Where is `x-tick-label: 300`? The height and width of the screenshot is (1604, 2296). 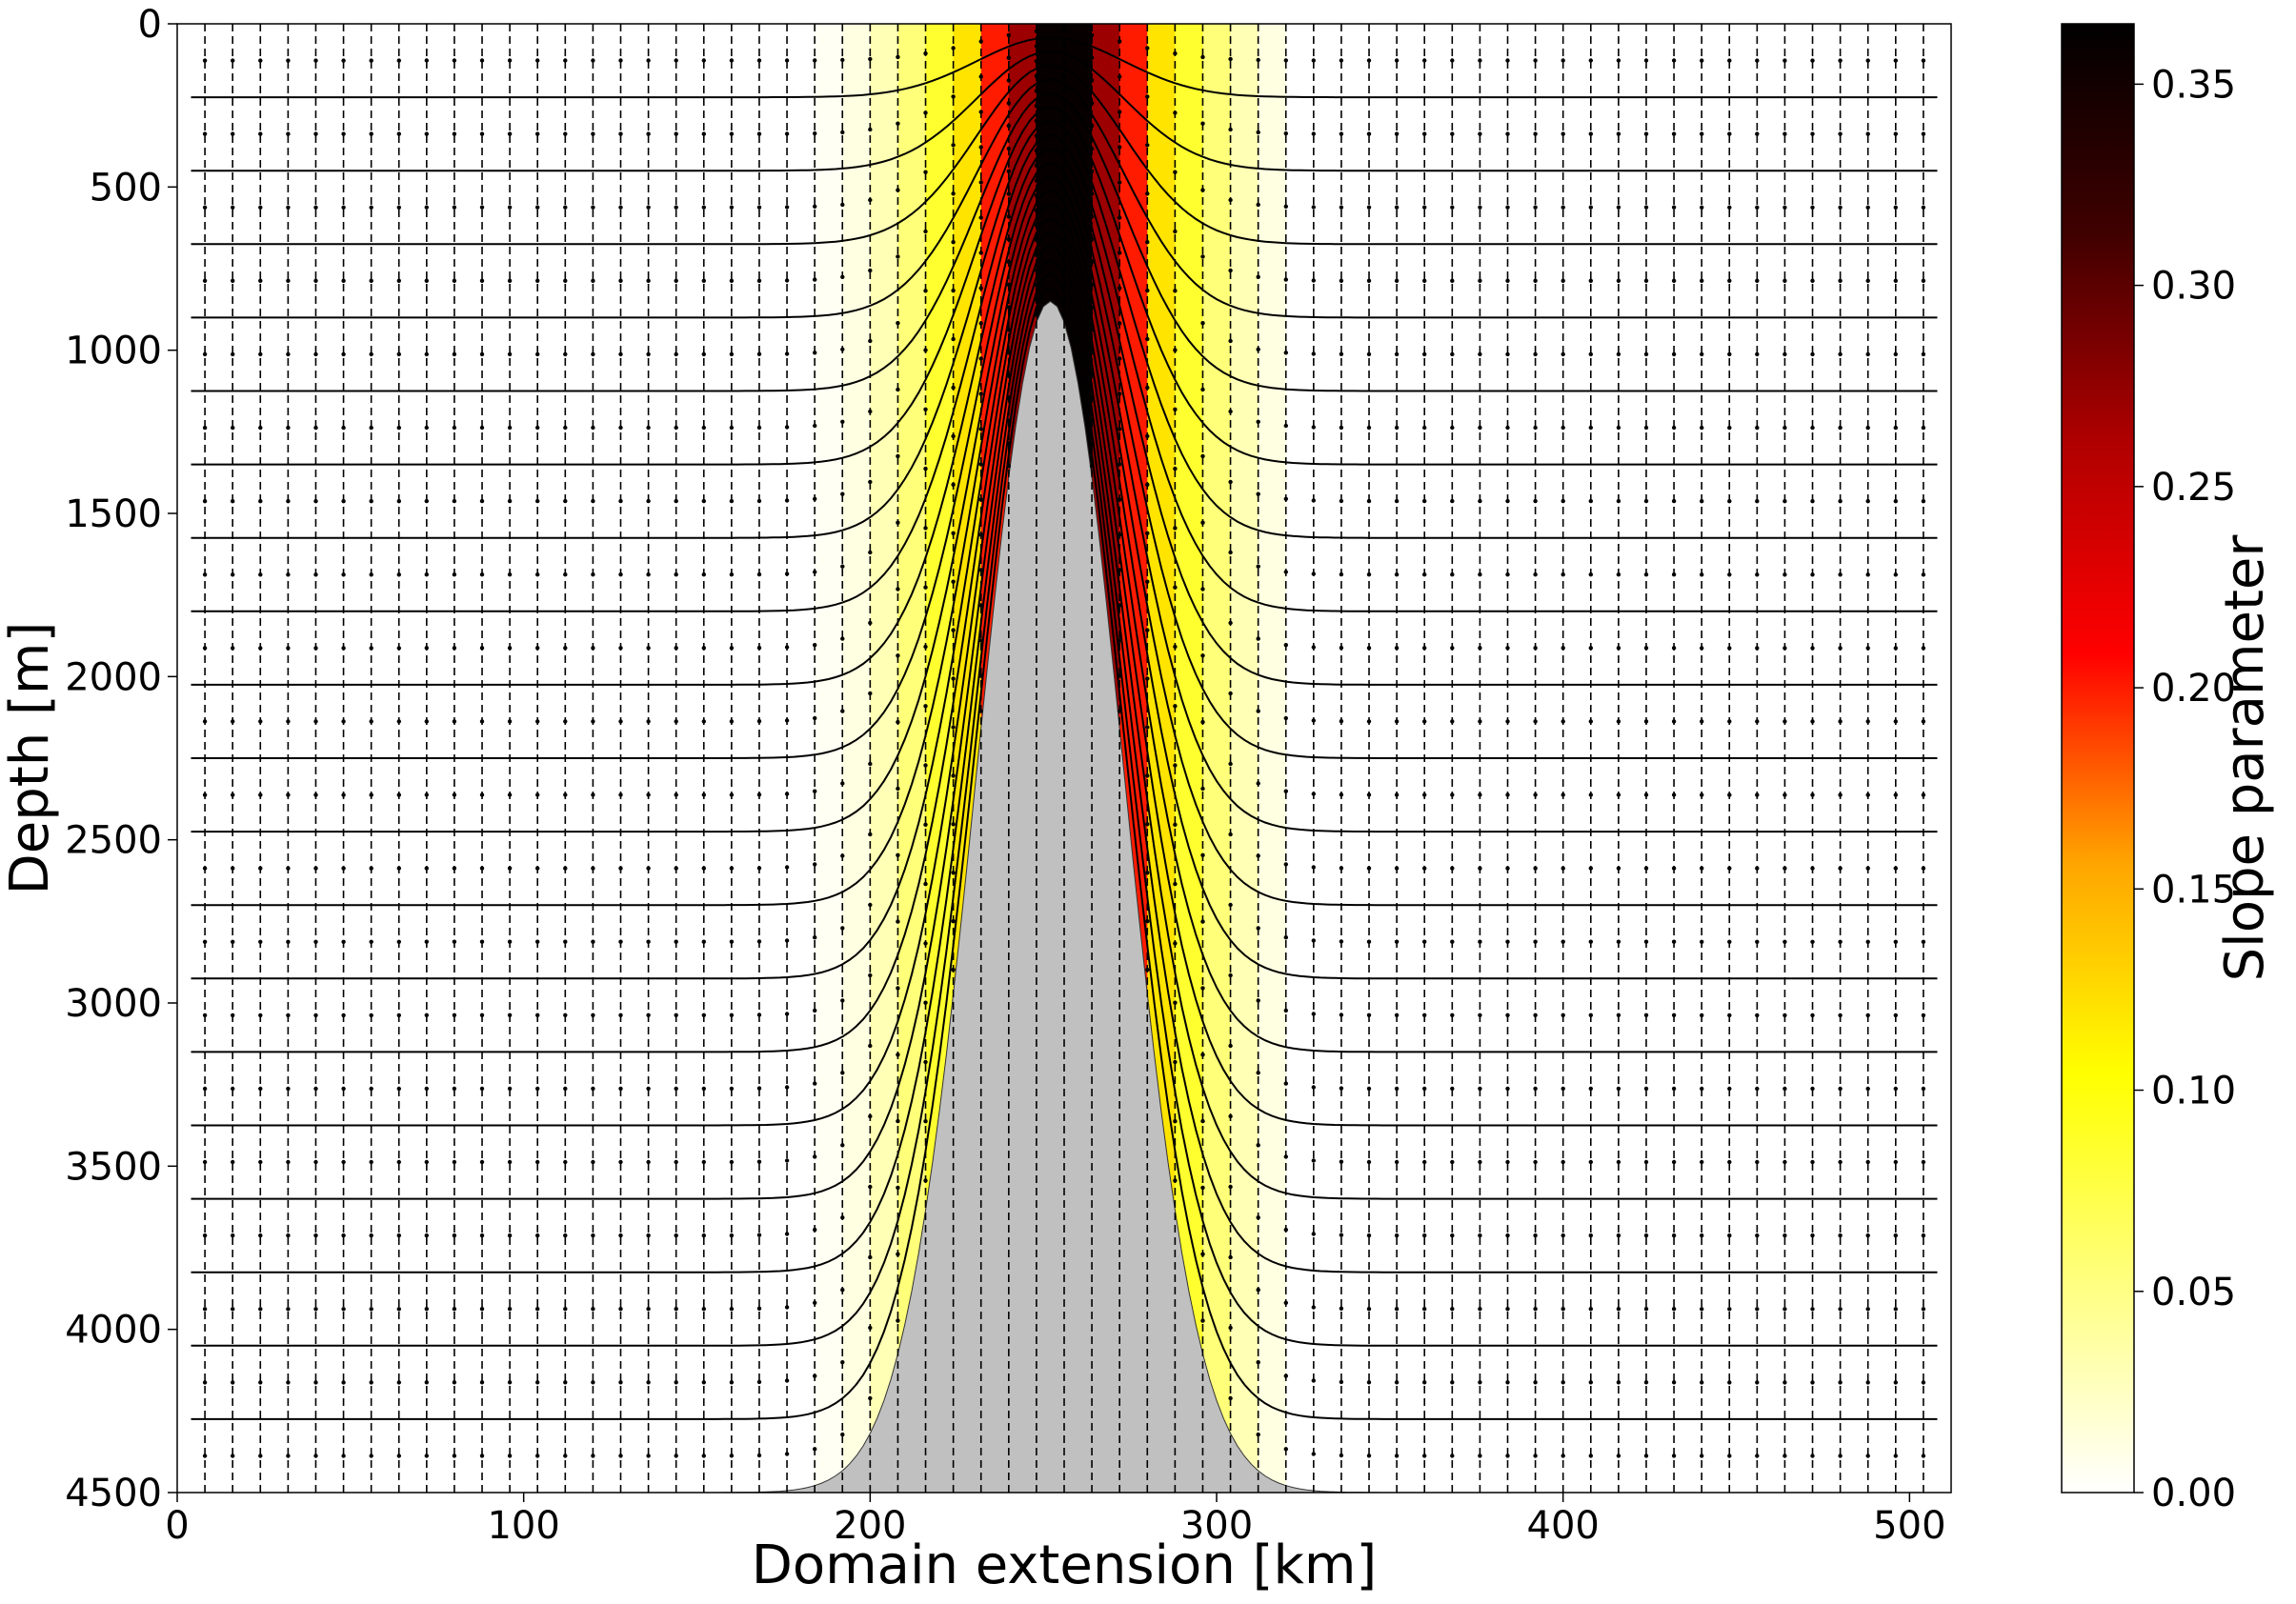 x-tick-label: 300 is located at coordinates (1216, 1526).